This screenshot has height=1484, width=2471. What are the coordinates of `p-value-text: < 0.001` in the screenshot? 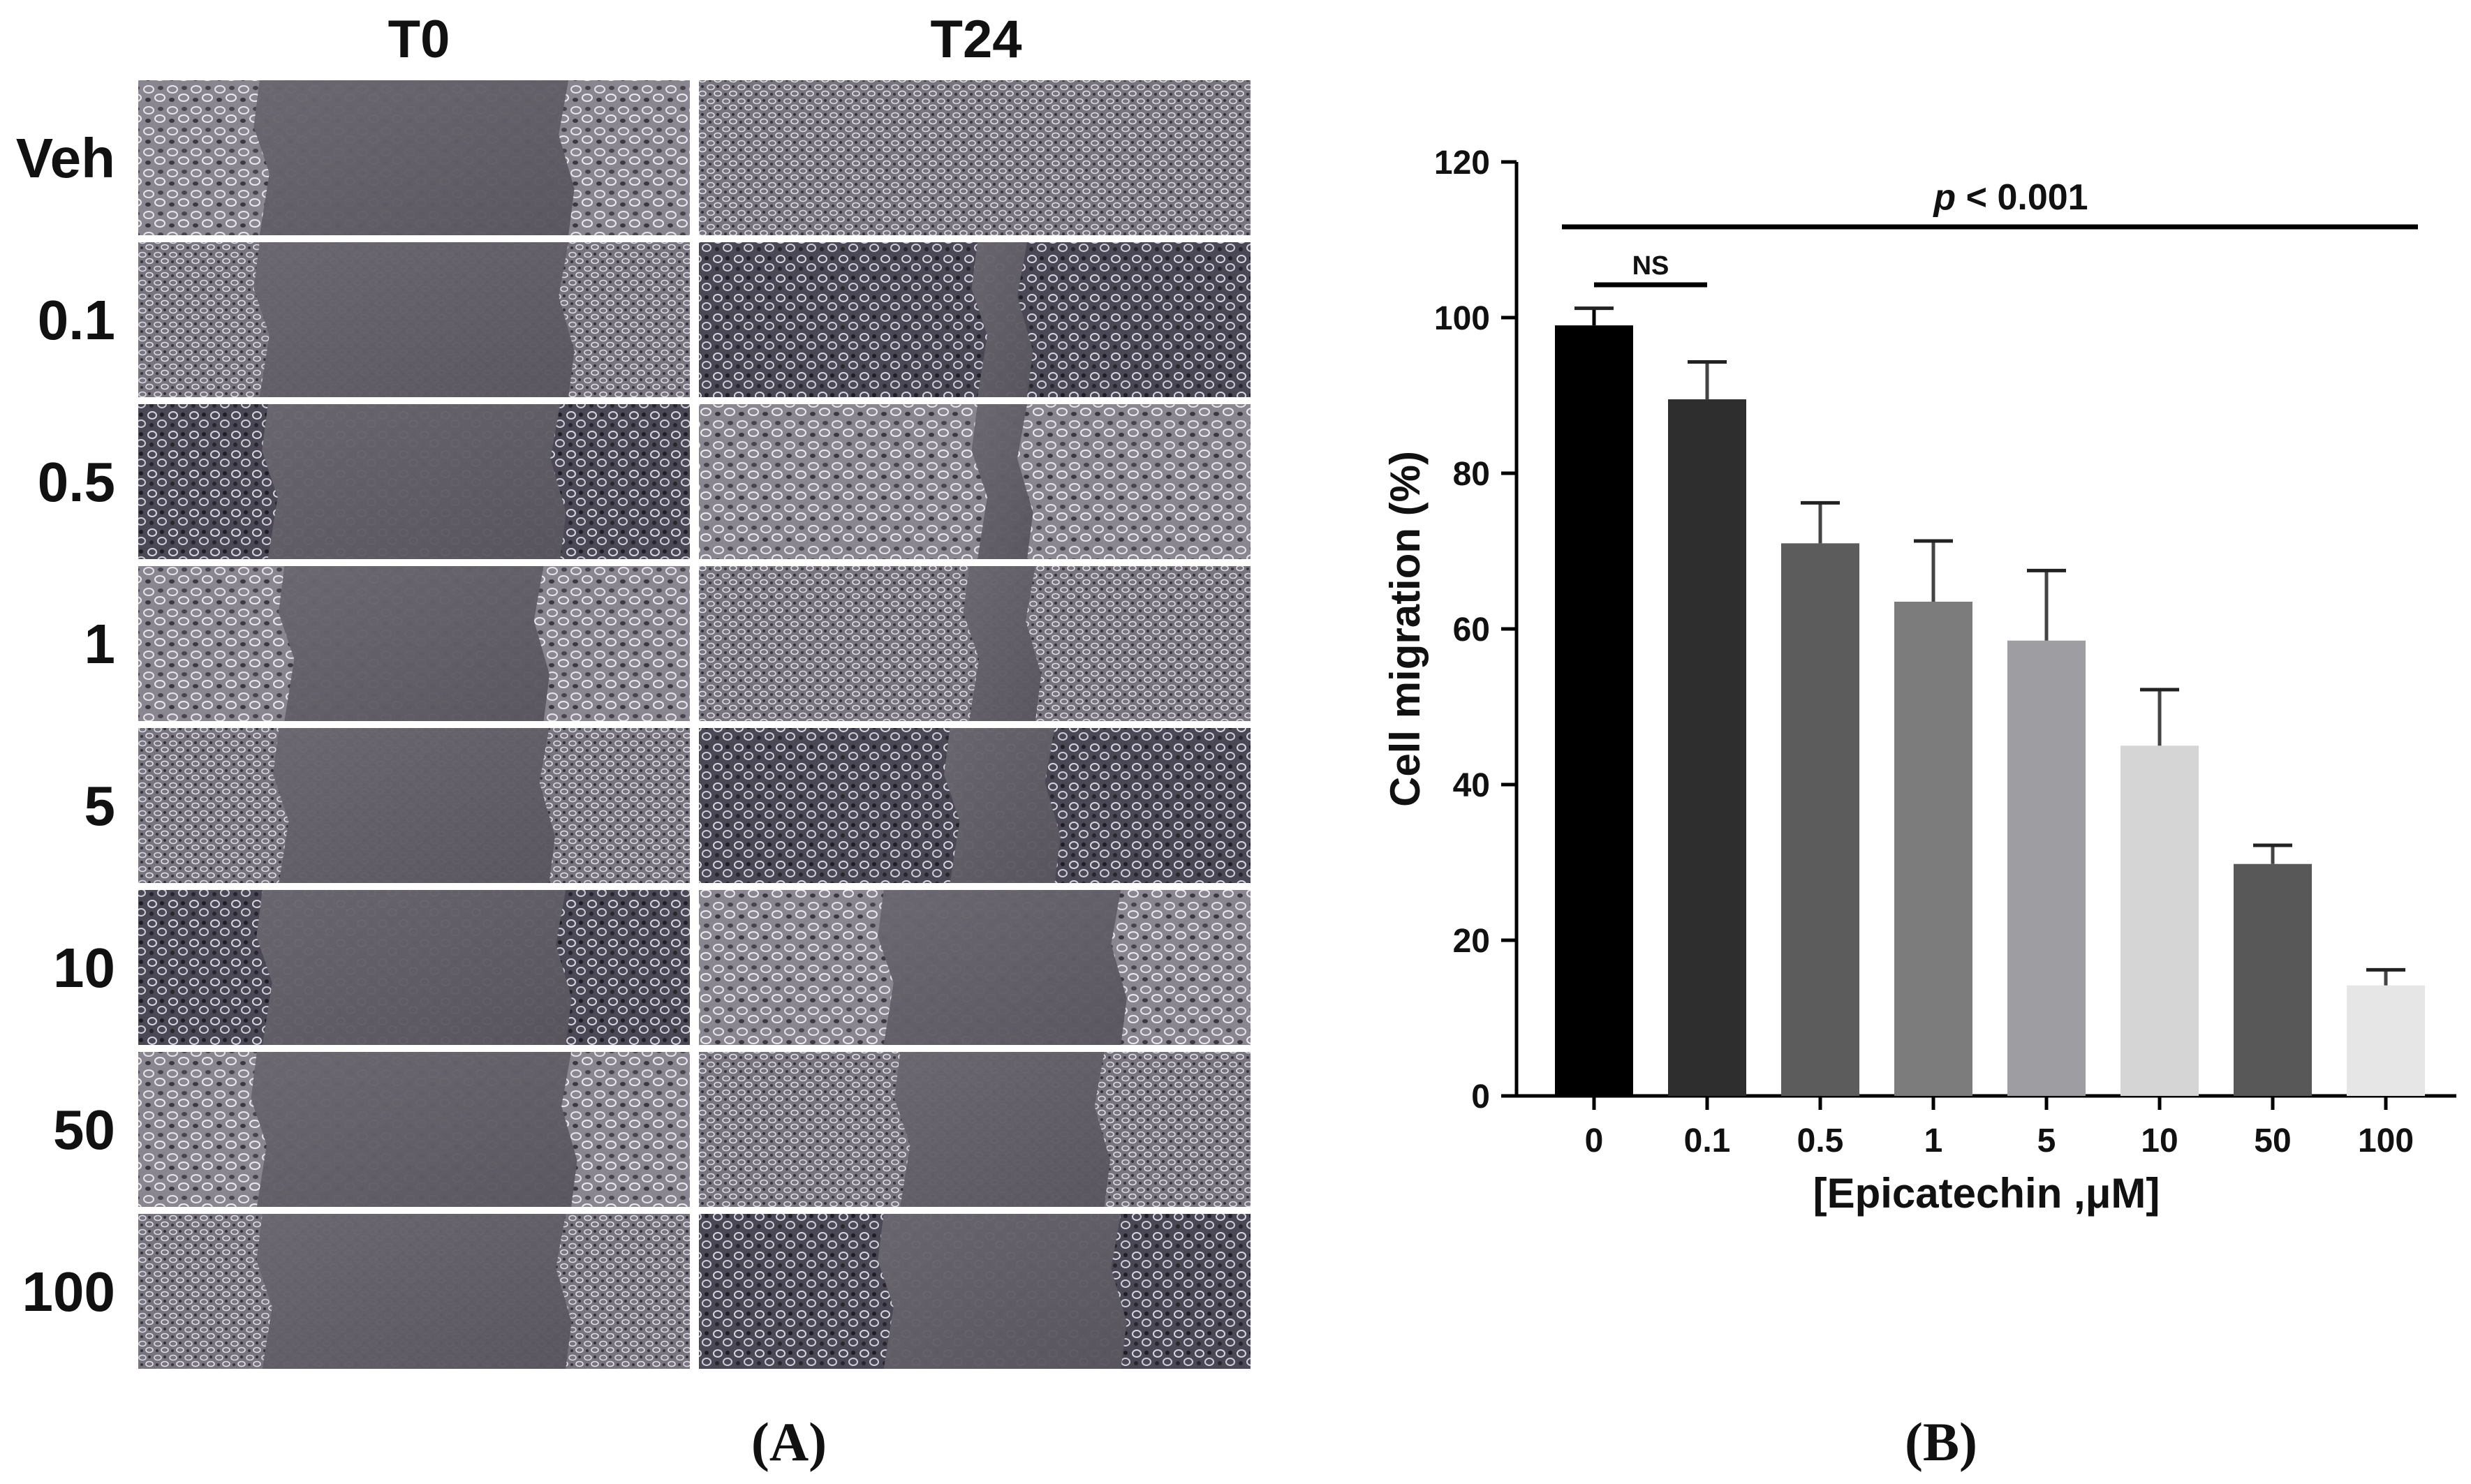 It's located at (2022, 197).